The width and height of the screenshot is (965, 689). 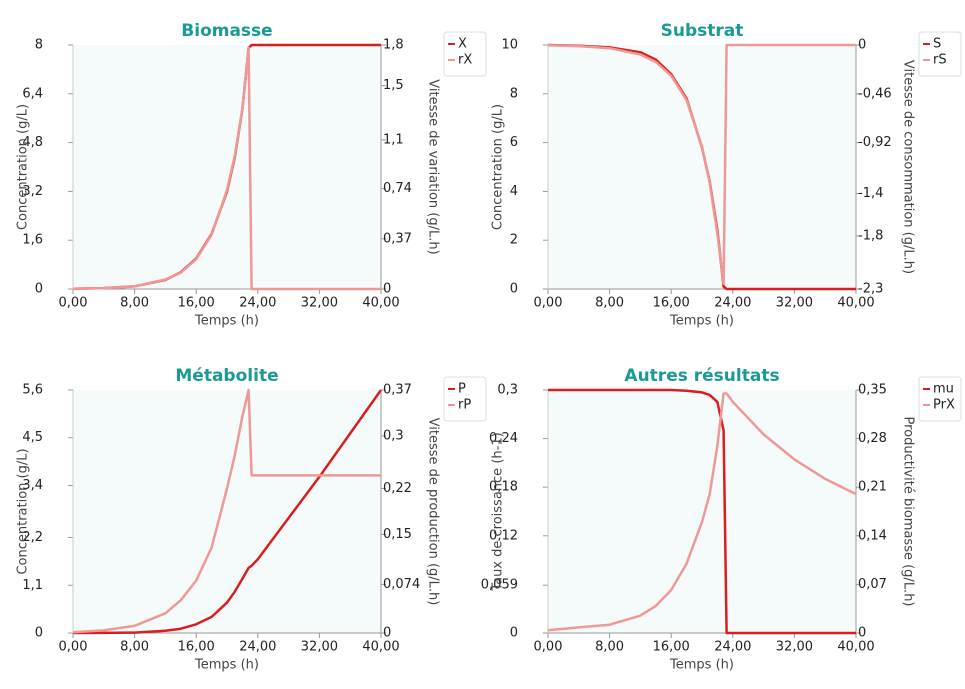 I want to click on y2-axis-label: Productivité biomasse (g/L.h), so click(x=908, y=511).